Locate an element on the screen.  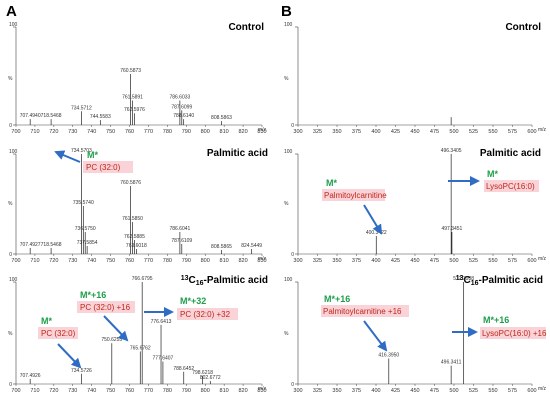
a3-annot1-bg is located at coordinates (58, 333).